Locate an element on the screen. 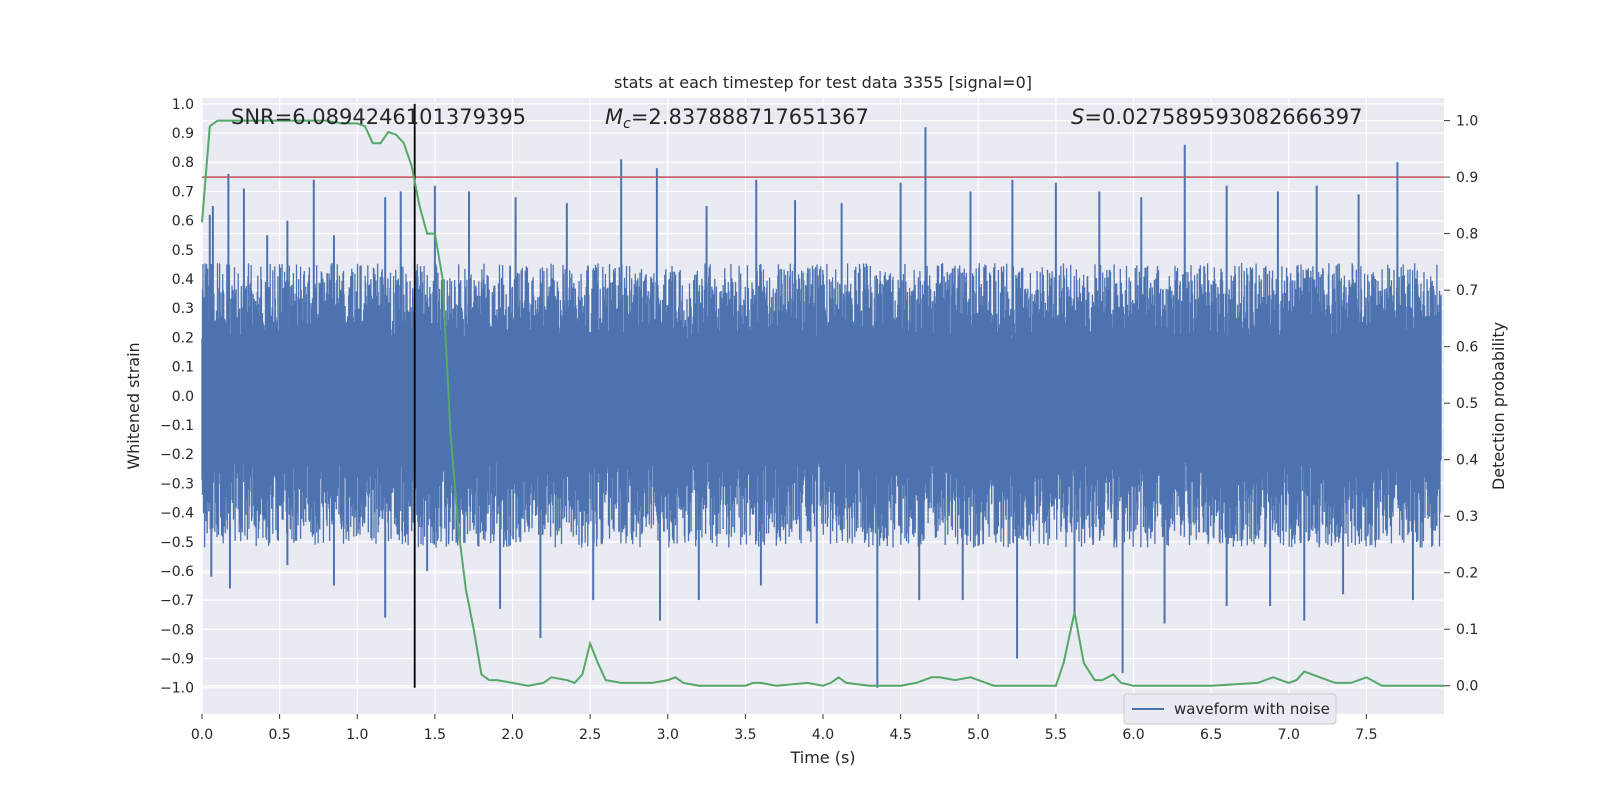 The image size is (1600, 800). x-tick-label: 6.5 is located at coordinates (1211, 735).